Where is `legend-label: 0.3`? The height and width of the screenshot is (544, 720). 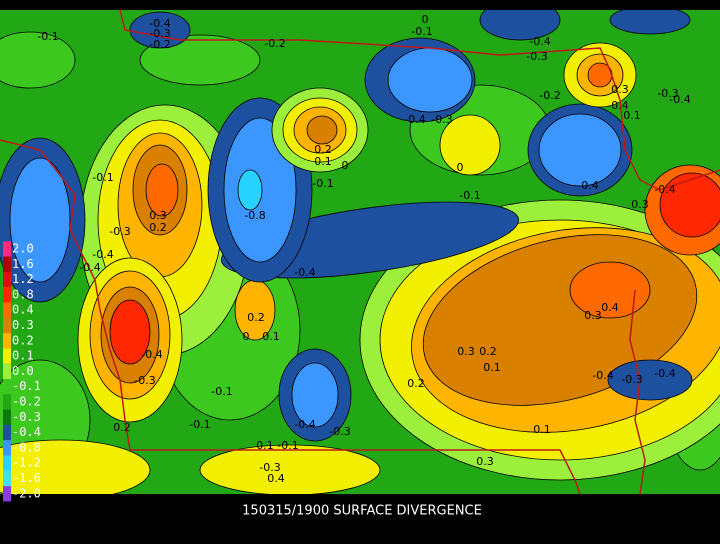 legend-label: 0.3 is located at coordinates (23, 325).